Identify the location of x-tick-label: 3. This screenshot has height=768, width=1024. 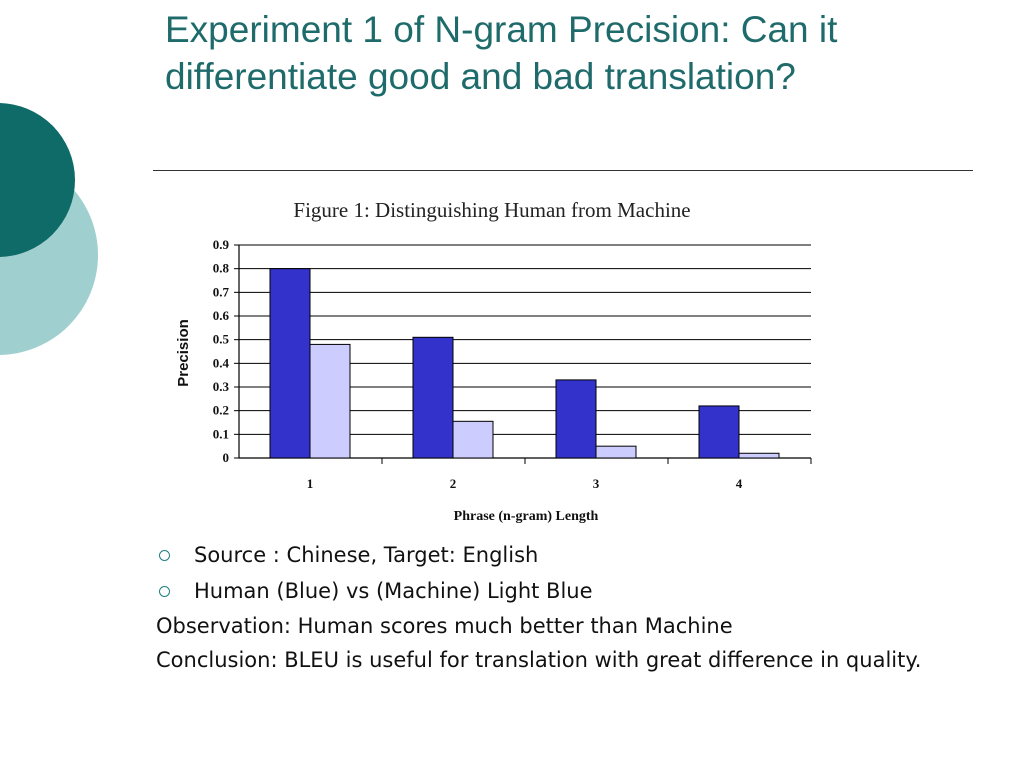
(596, 483).